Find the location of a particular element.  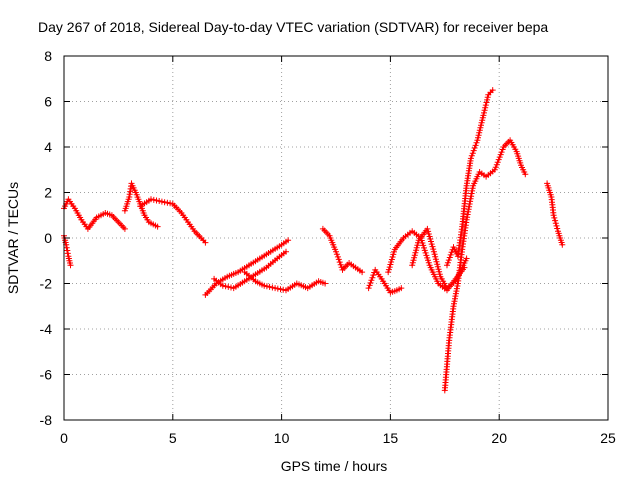

y-tick-label: 4 is located at coordinates (48, 147).